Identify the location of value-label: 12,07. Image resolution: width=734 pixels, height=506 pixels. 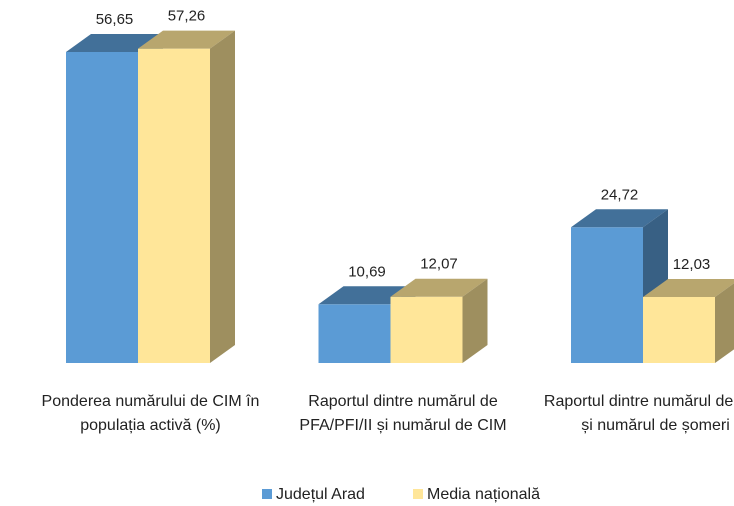
(439, 264).